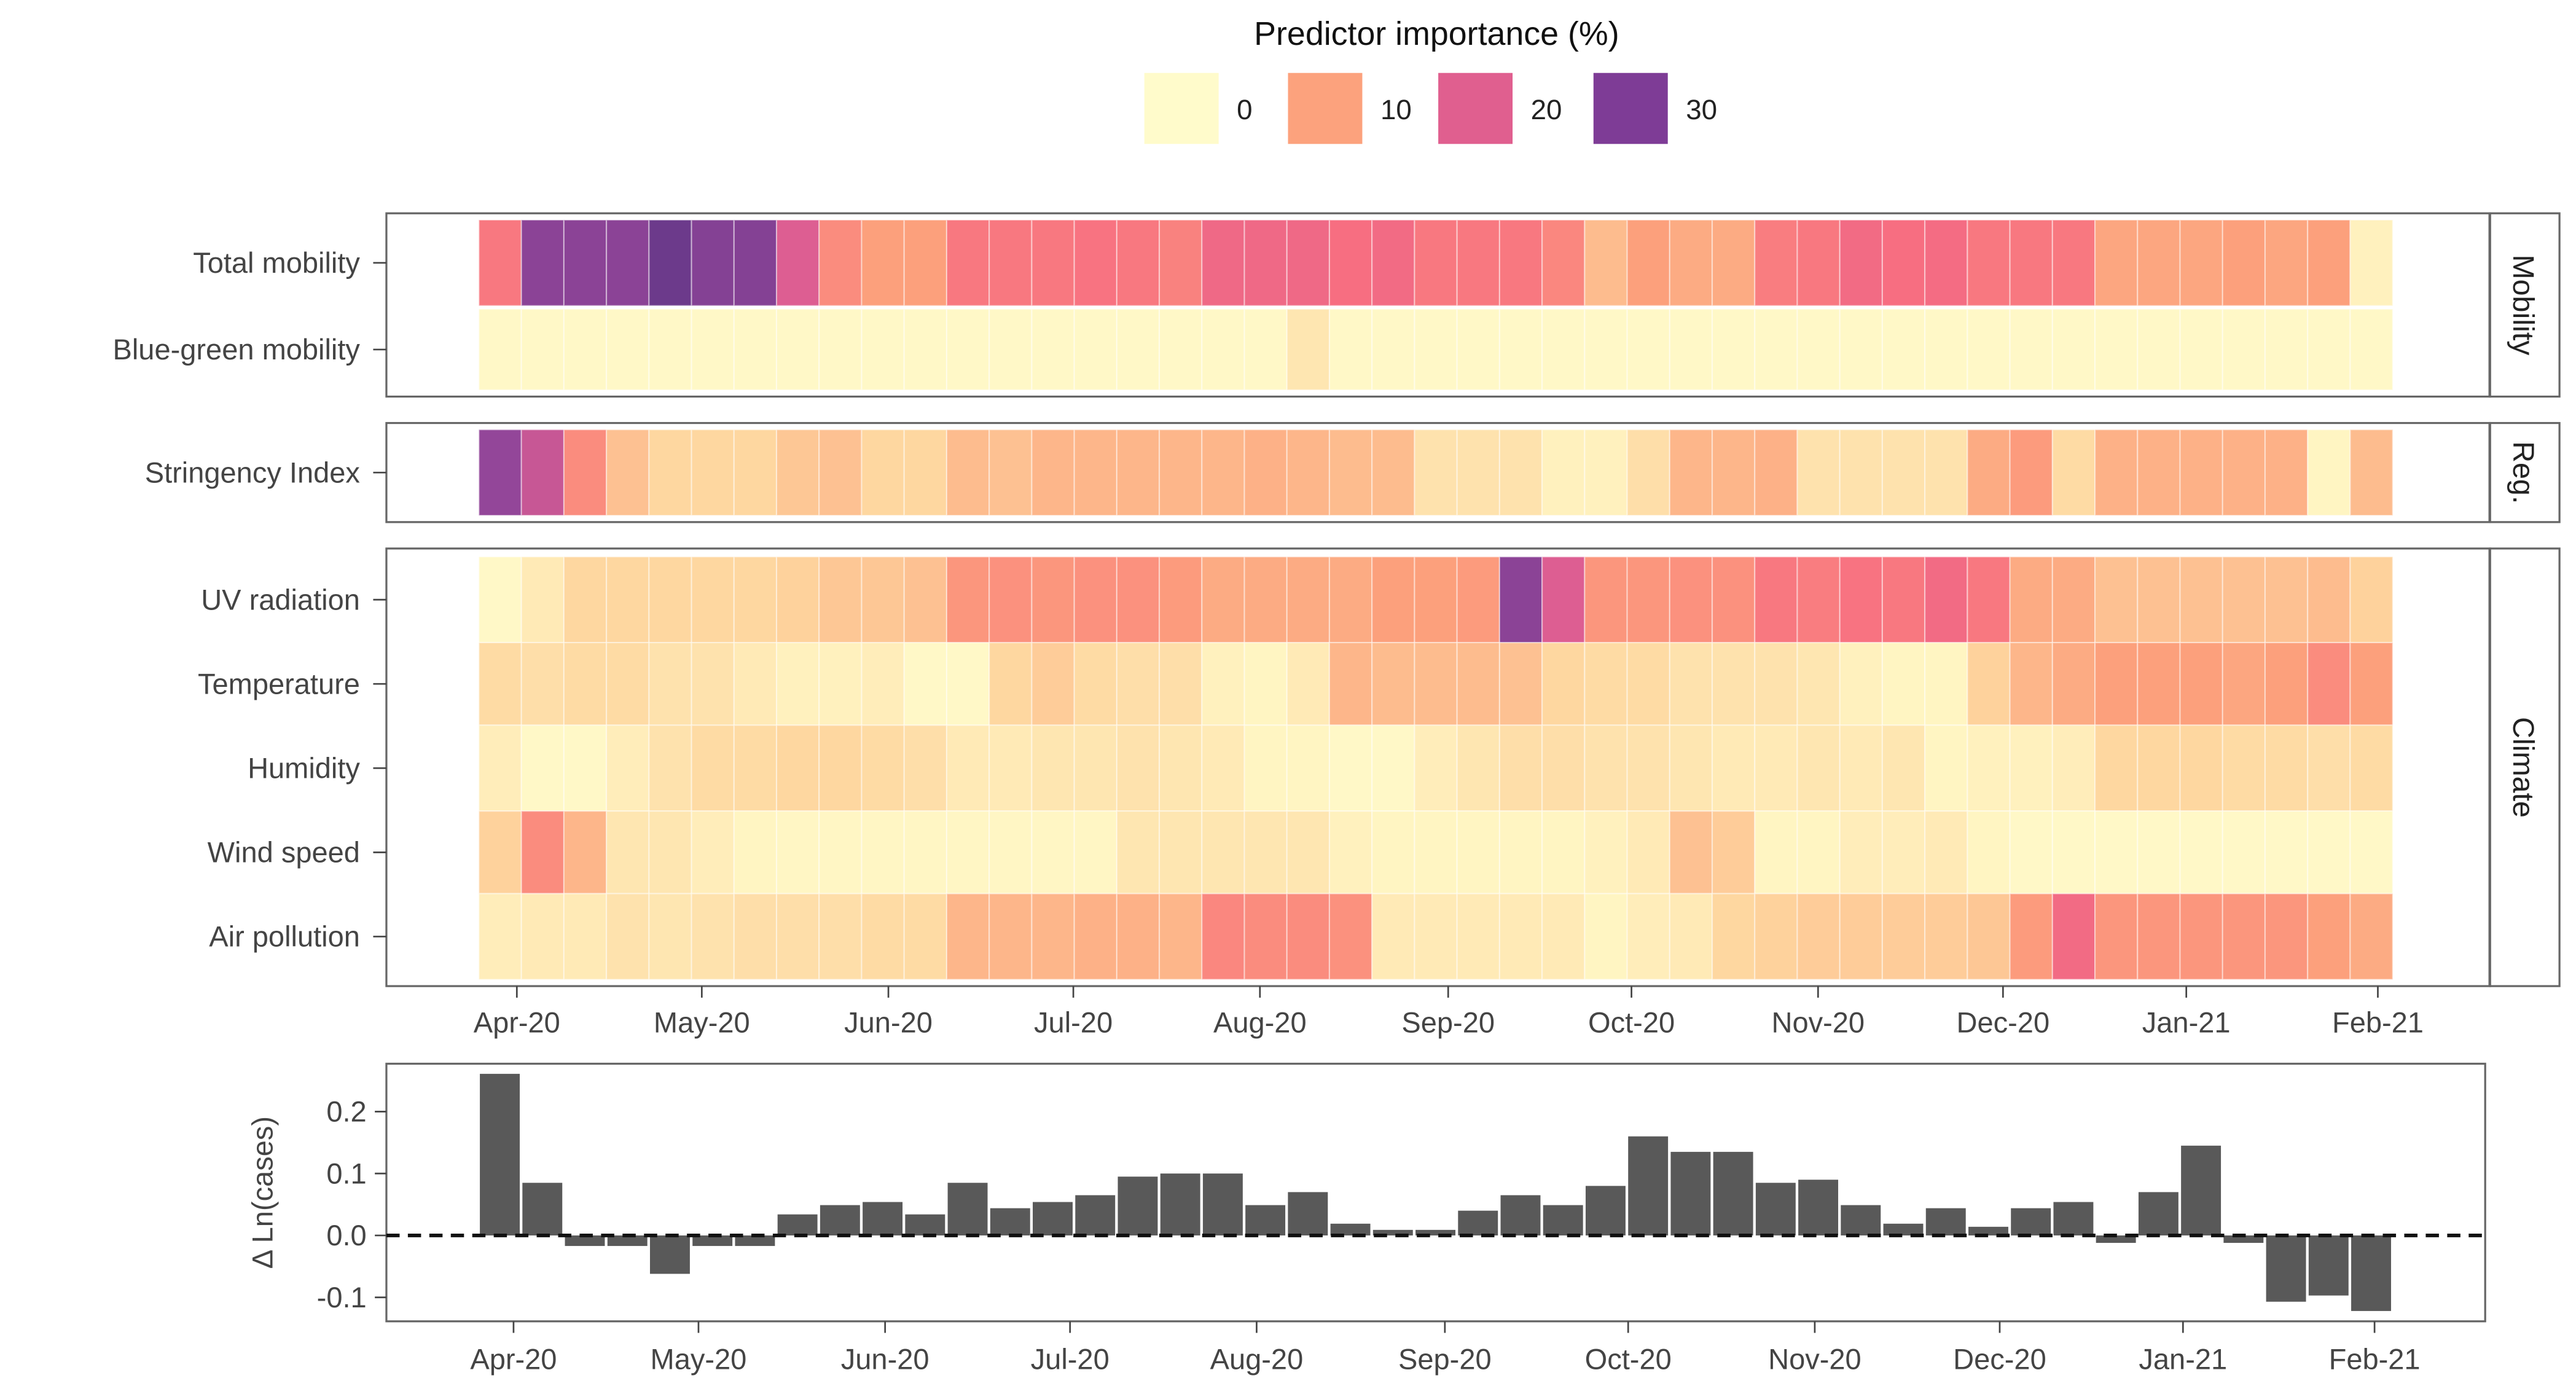  Describe the element at coordinates (279, 684) in the screenshot. I see `row-label: Temperature` at that location.